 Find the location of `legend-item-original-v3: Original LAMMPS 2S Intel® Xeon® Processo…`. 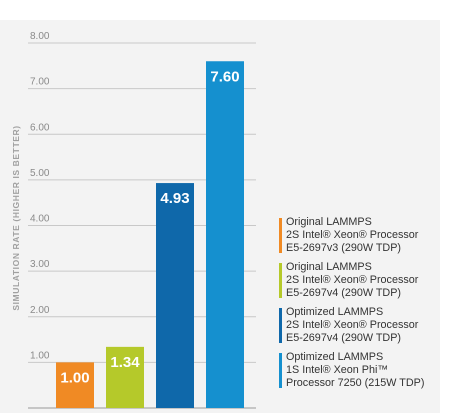

legend-item-original-v3: Original LAMMPS 2S Intel® Xeon® Processo… is located at coordinates (361, 235).